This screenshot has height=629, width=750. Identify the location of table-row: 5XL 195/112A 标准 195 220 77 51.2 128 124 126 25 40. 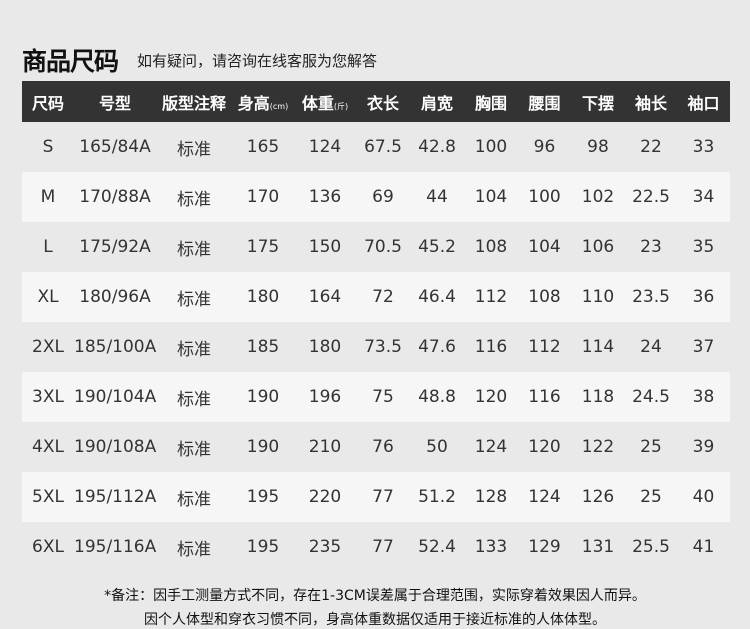
(376, 497).